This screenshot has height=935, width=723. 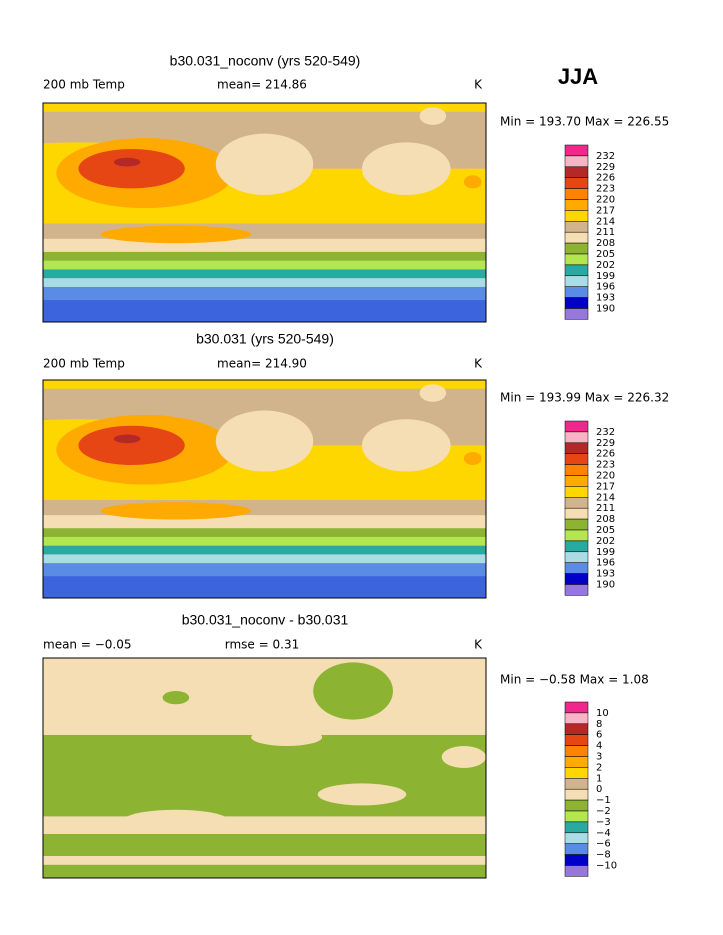 What do you see at coordinates (605, 454) in the screenshot?
I see `colorbar-label: 226` at bounding box center [605, 454].